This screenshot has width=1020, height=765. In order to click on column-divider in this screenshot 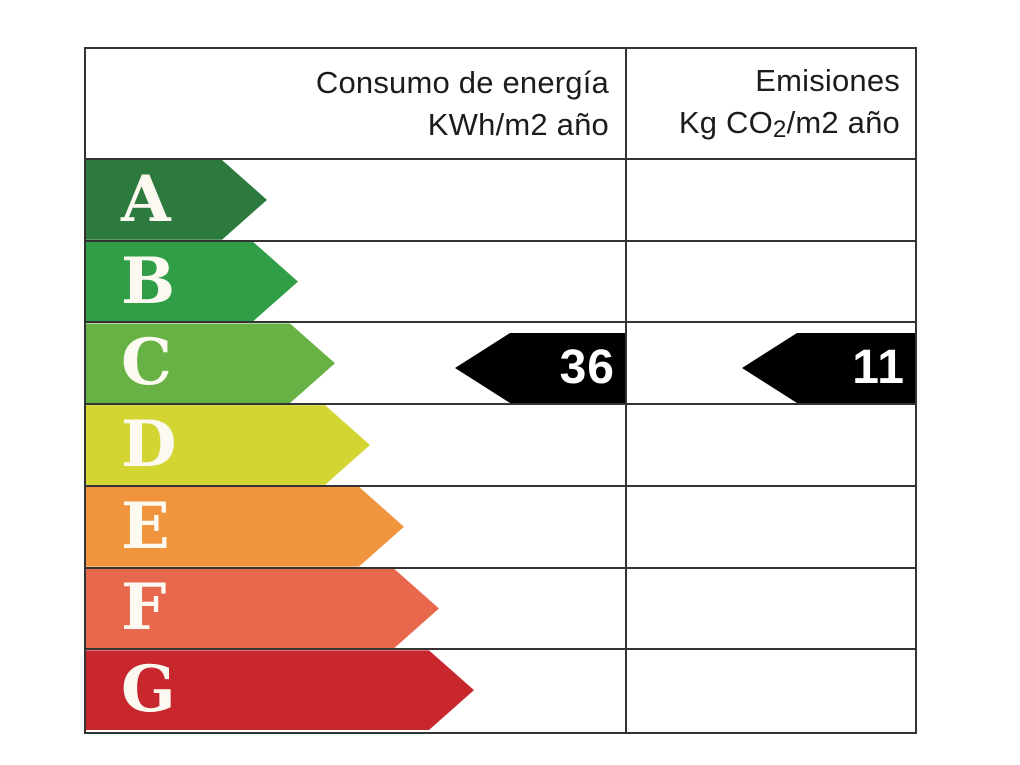, I will do `click(626, 390)`.